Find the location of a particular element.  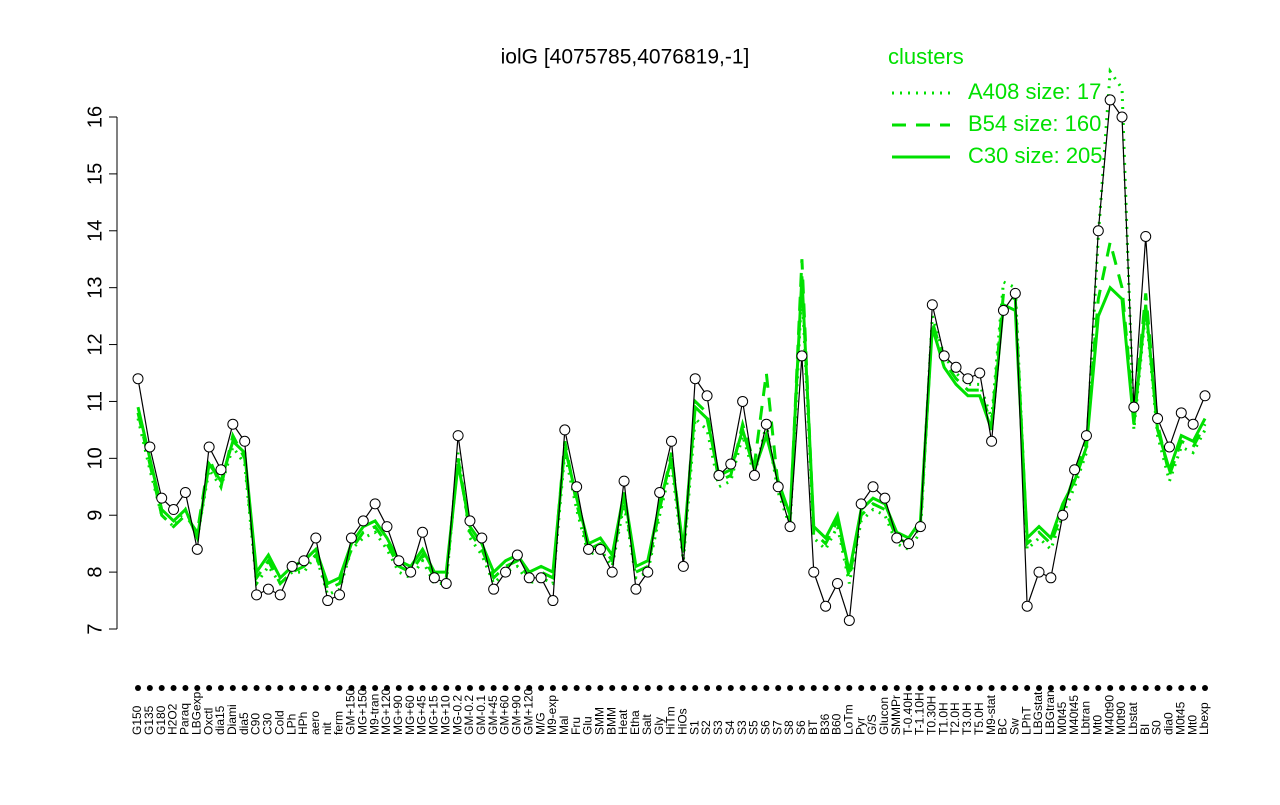

x-tick-label: S3 is located at coordinates (742, 727).